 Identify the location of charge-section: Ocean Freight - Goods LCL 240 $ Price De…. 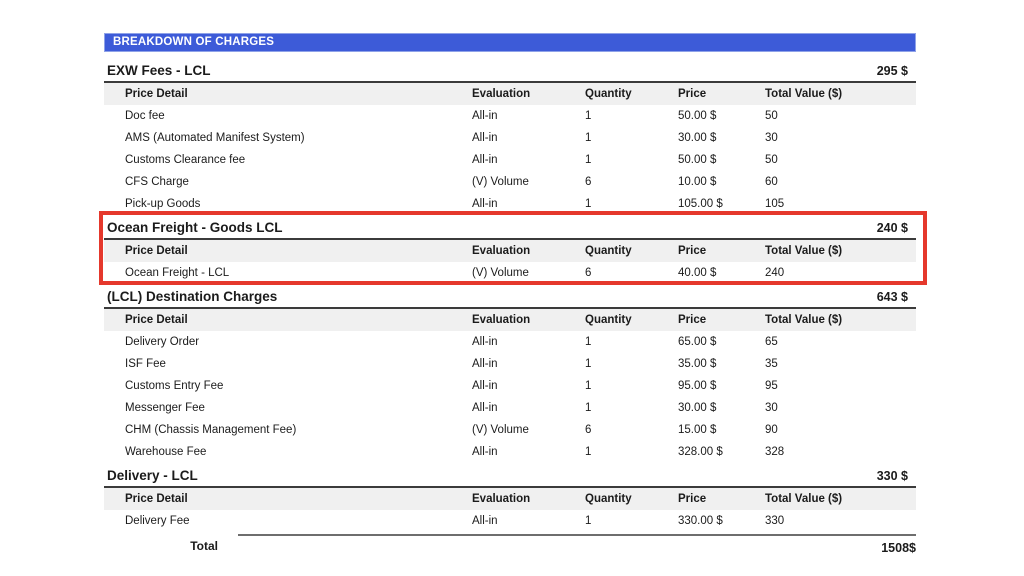
(513, 248).